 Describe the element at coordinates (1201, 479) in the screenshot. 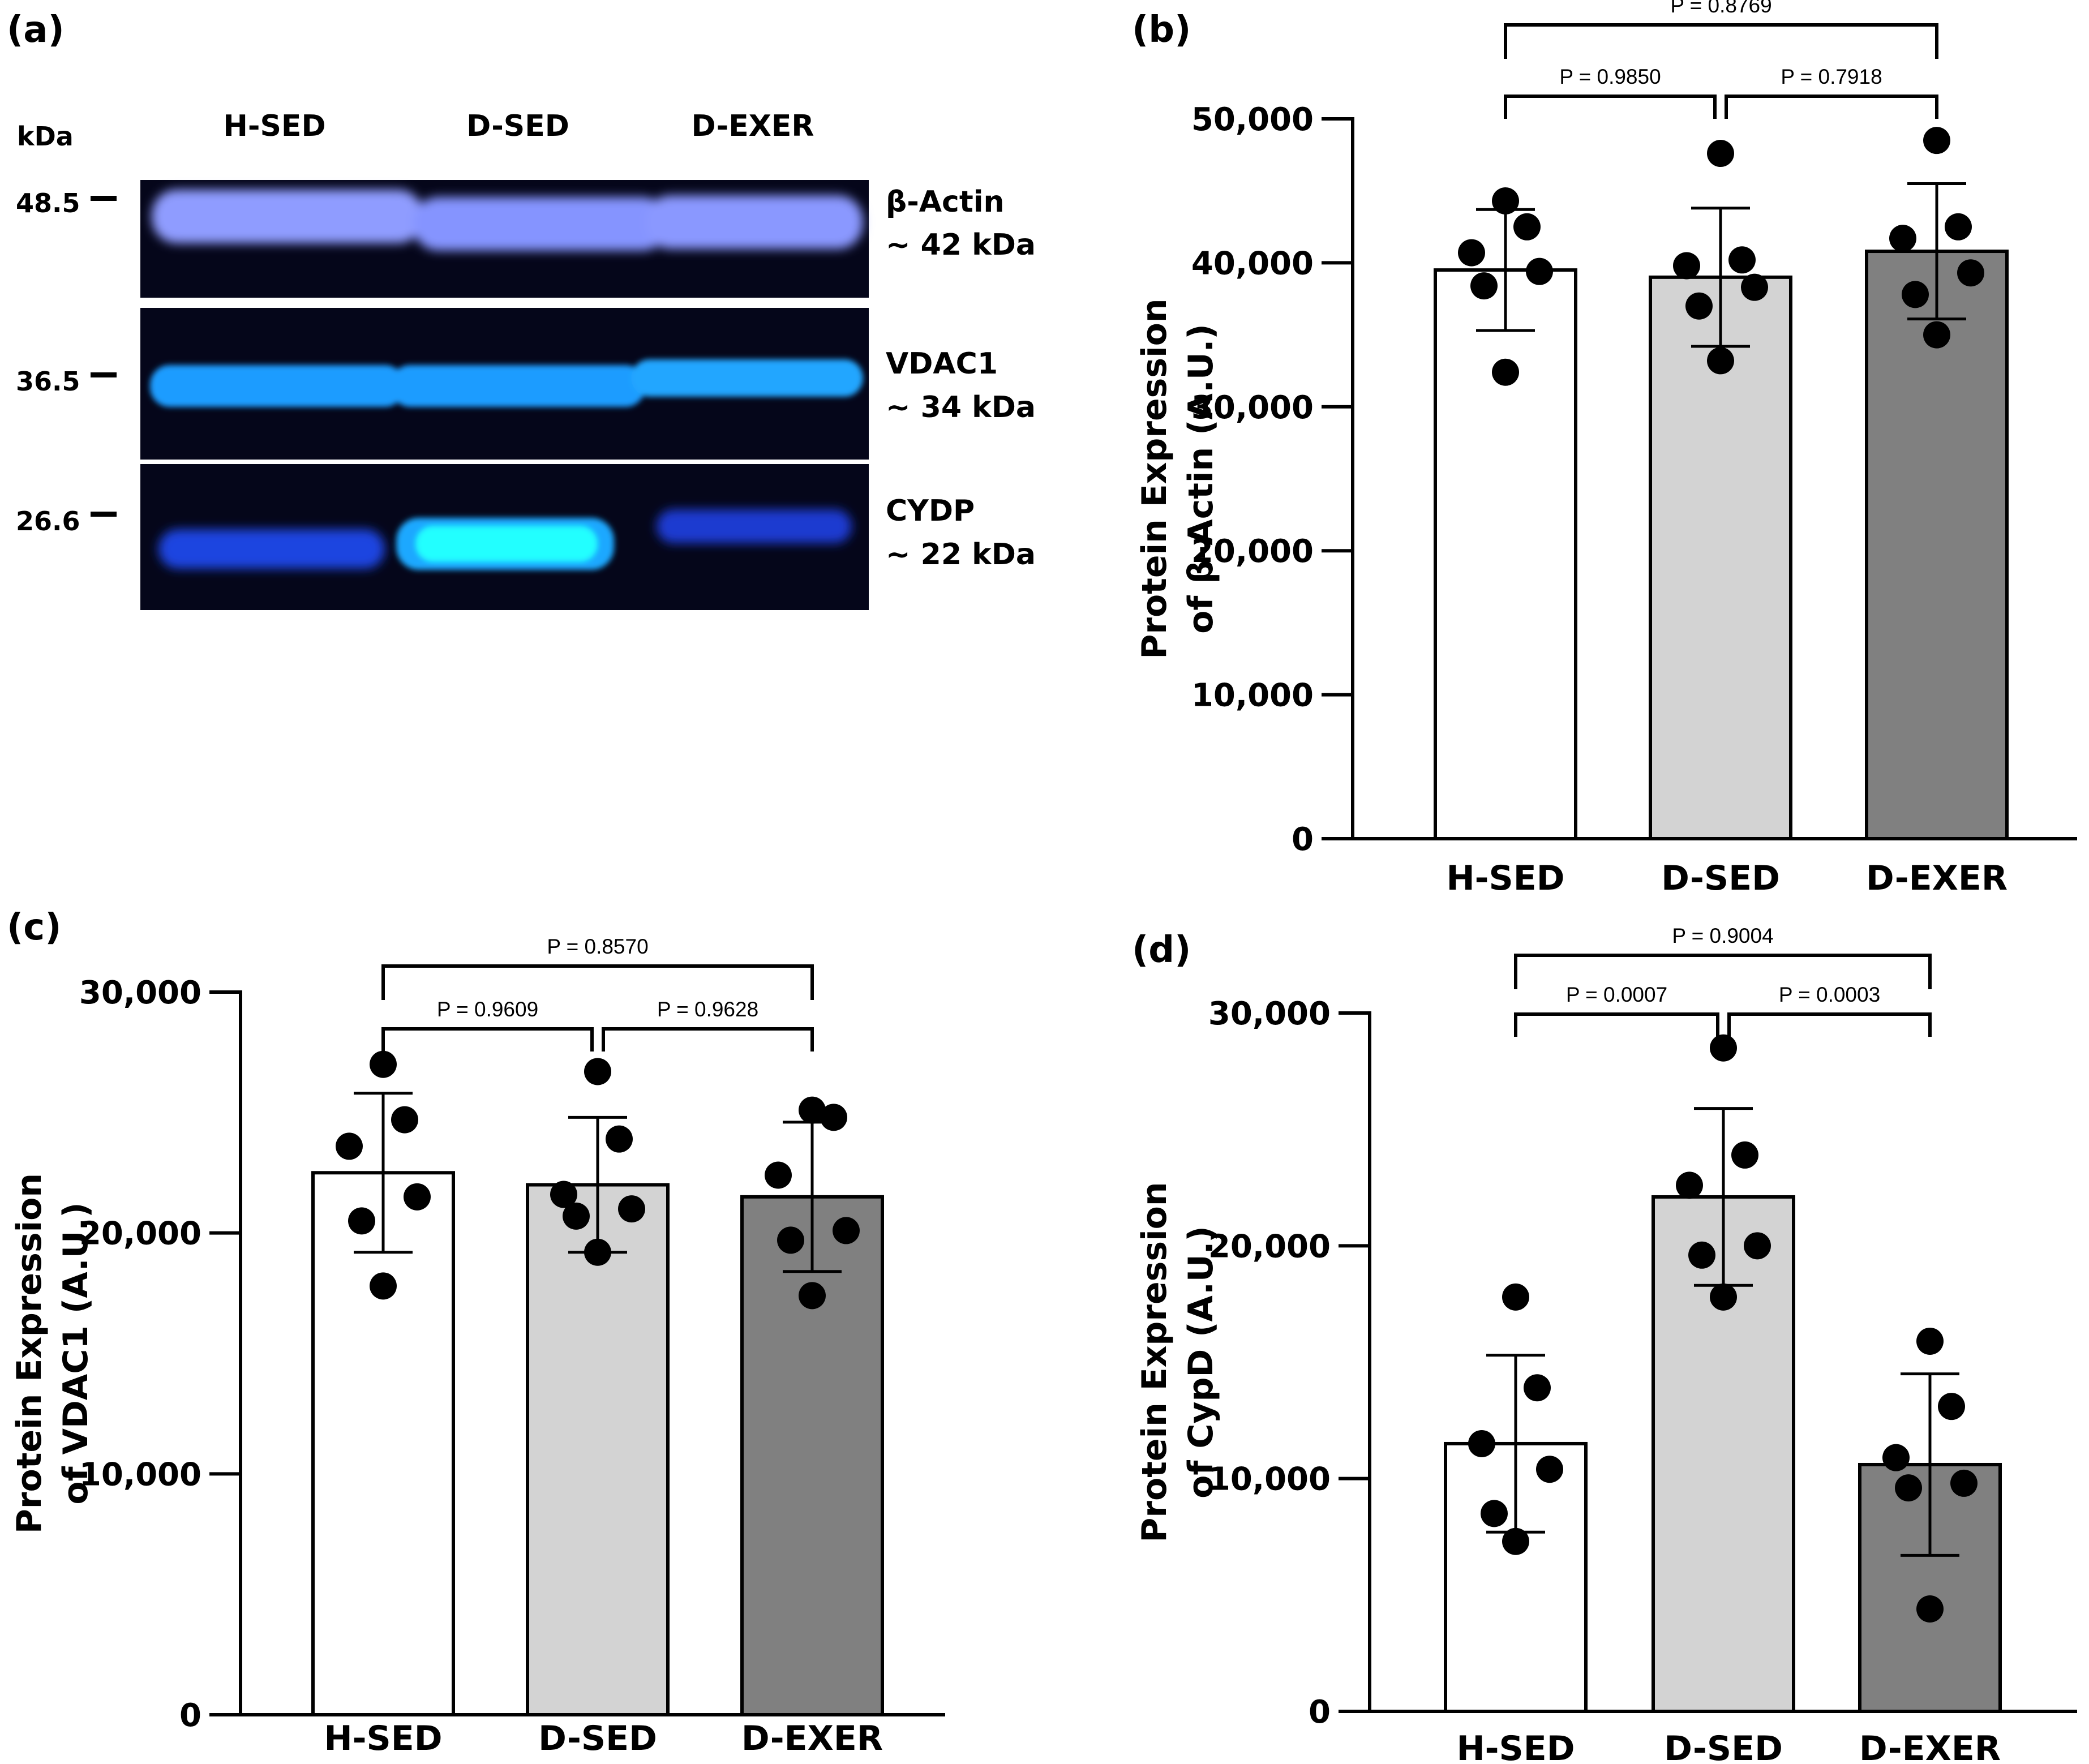

I see `y-axis-label-line2: of β-Actin (A.U.)` at that location.